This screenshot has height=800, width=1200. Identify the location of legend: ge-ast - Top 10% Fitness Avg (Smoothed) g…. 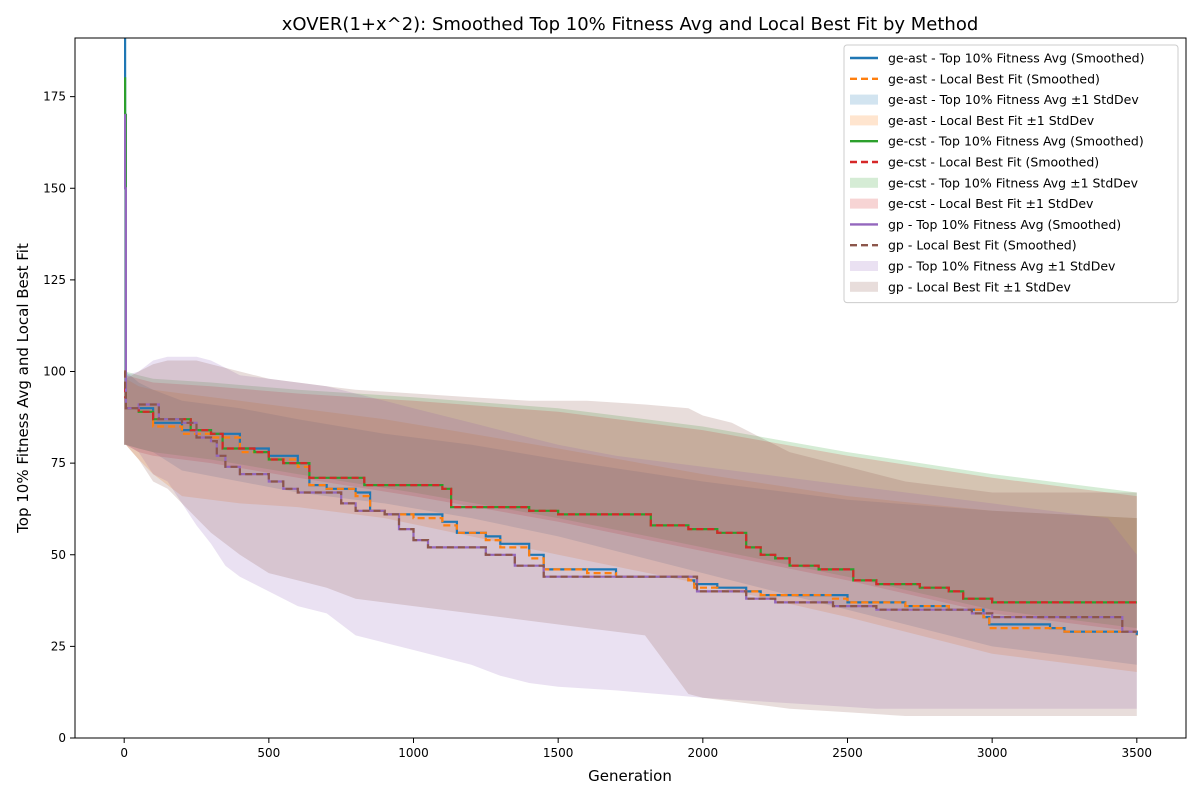
(1011, 174).